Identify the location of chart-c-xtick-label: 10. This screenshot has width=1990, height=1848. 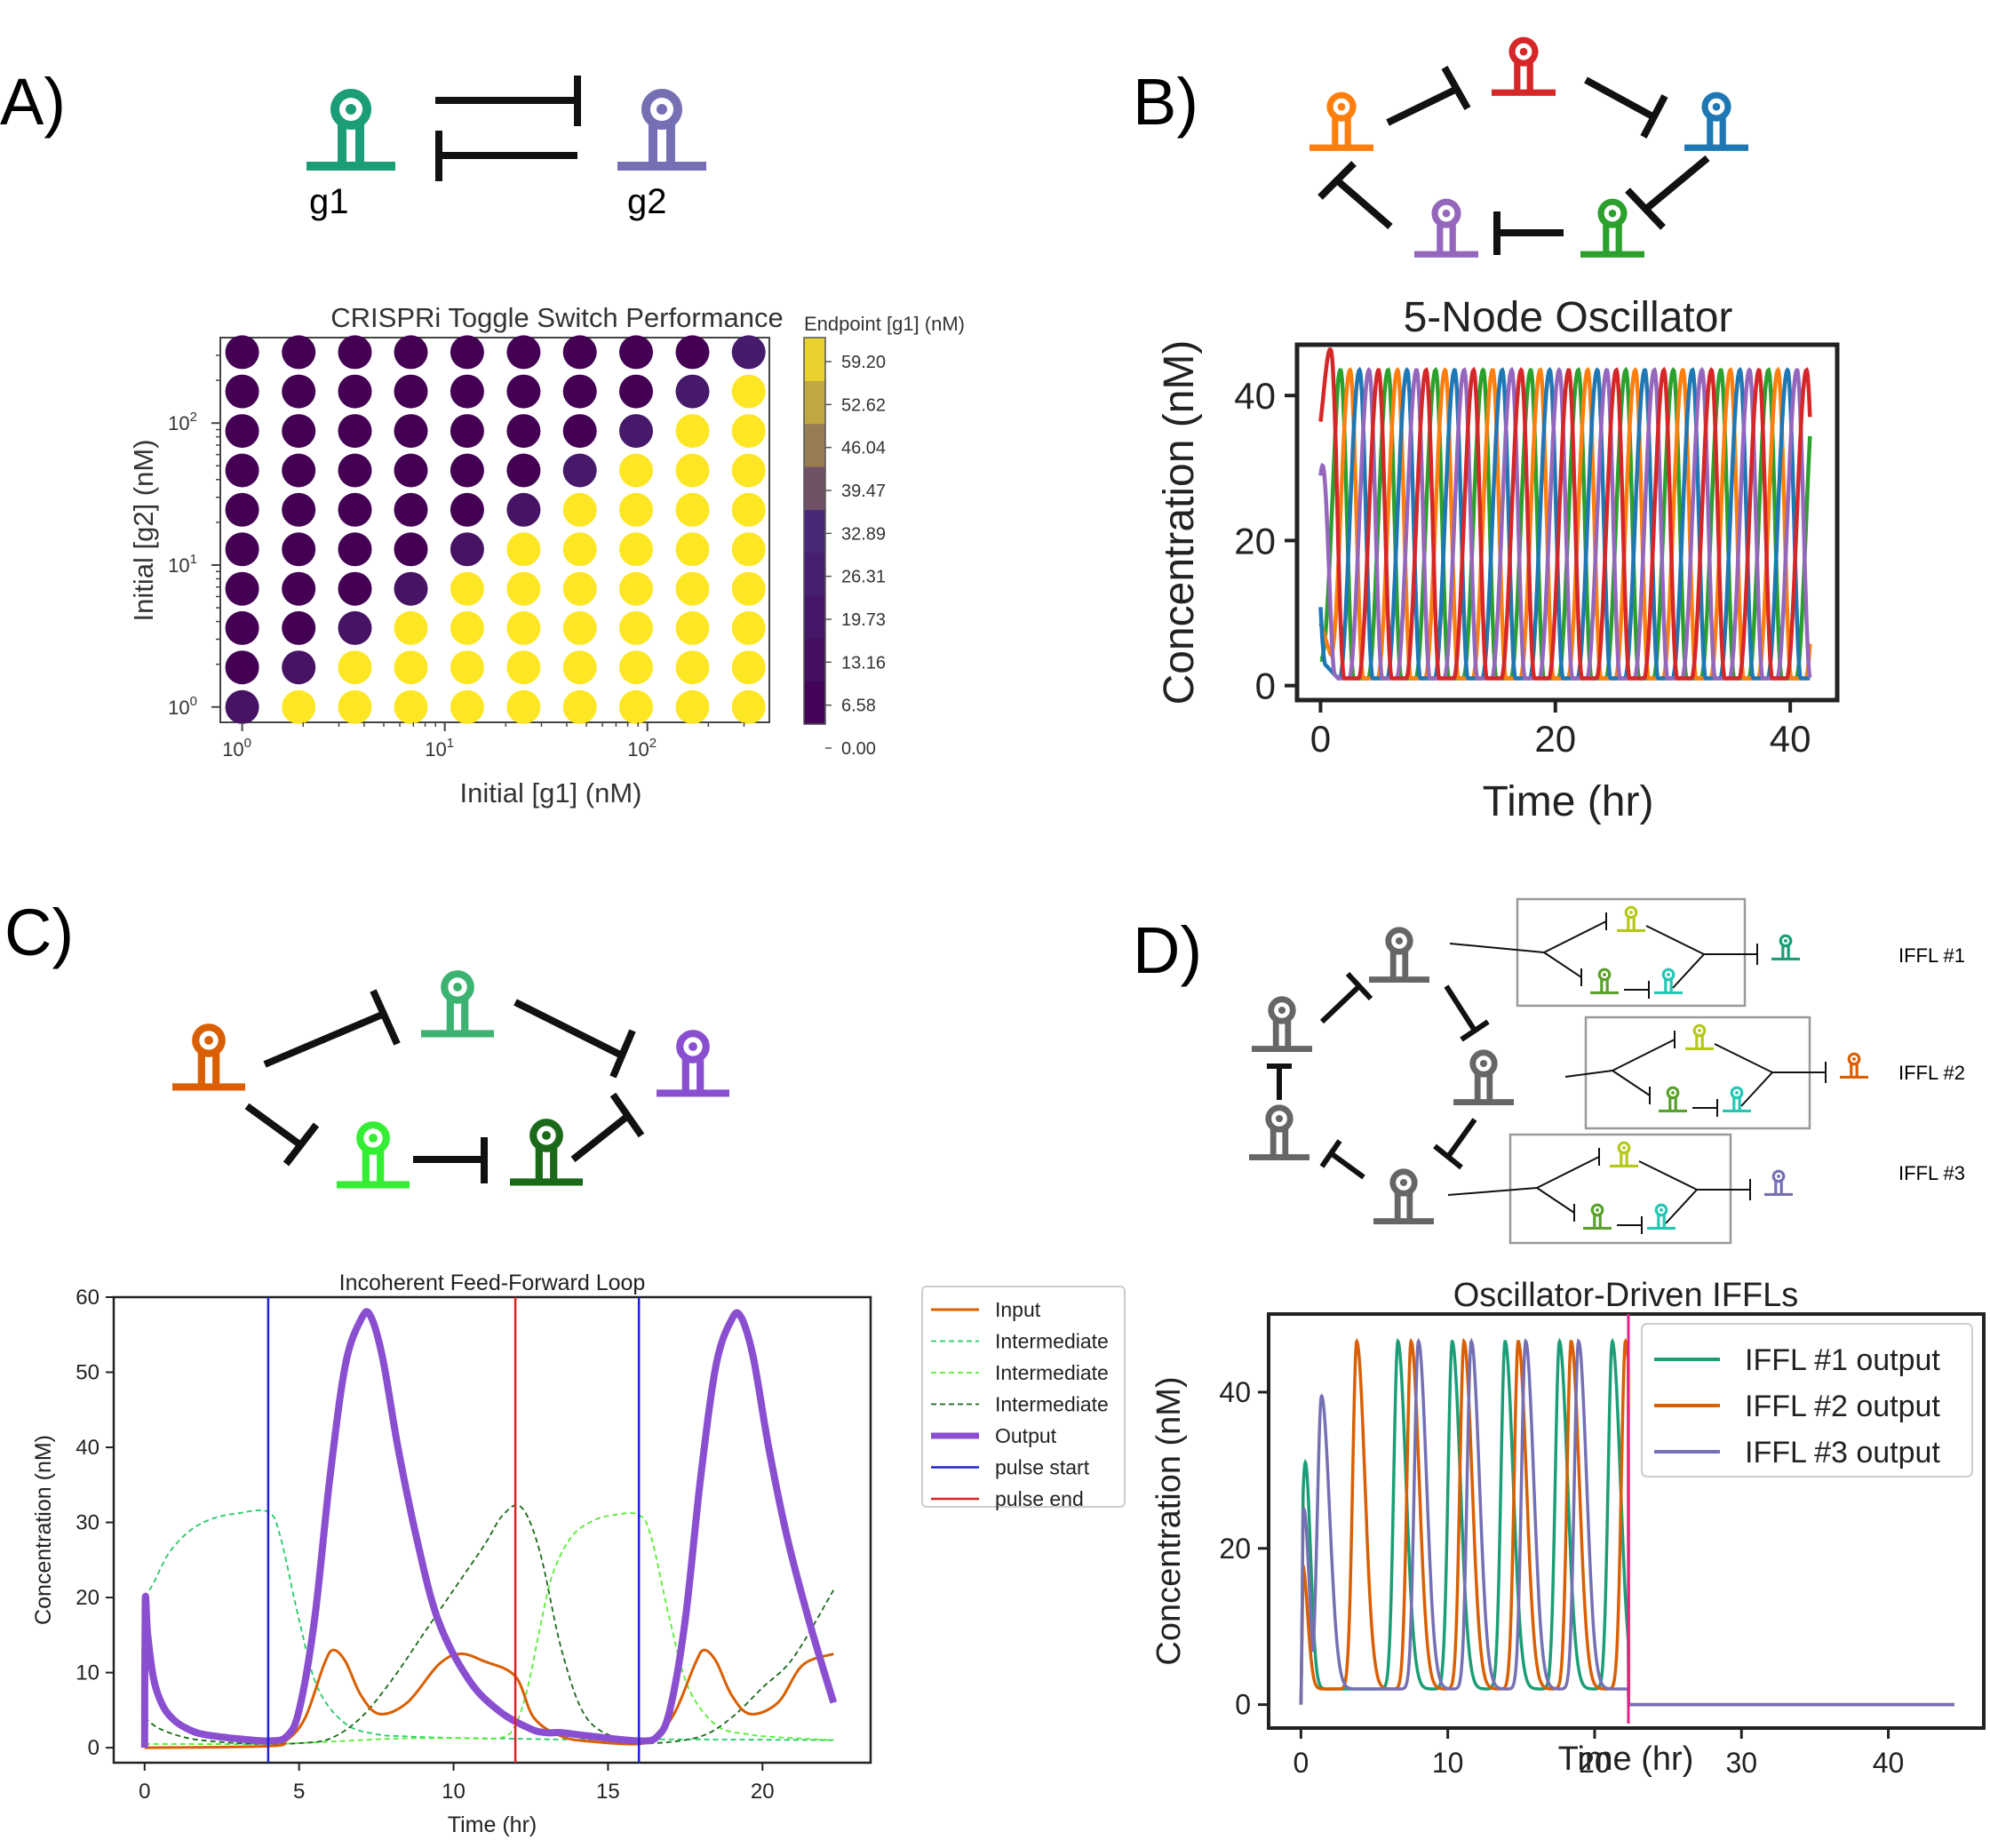
(454, 1792).